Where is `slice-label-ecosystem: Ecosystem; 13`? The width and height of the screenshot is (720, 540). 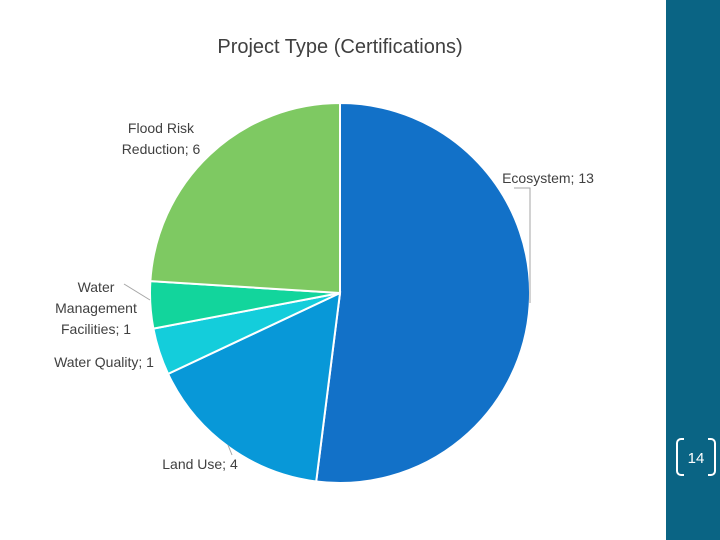 slice-label-ecosystem: Ecosystem; 13 is located at coordinates (548, 178).